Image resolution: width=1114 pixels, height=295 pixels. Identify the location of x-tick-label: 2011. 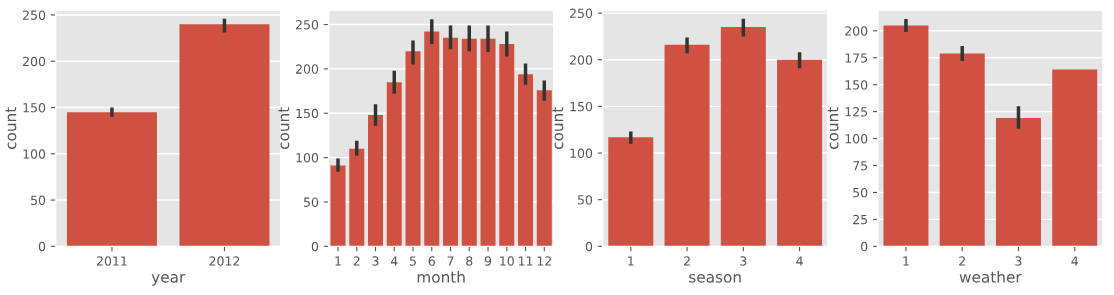
(111, 261).